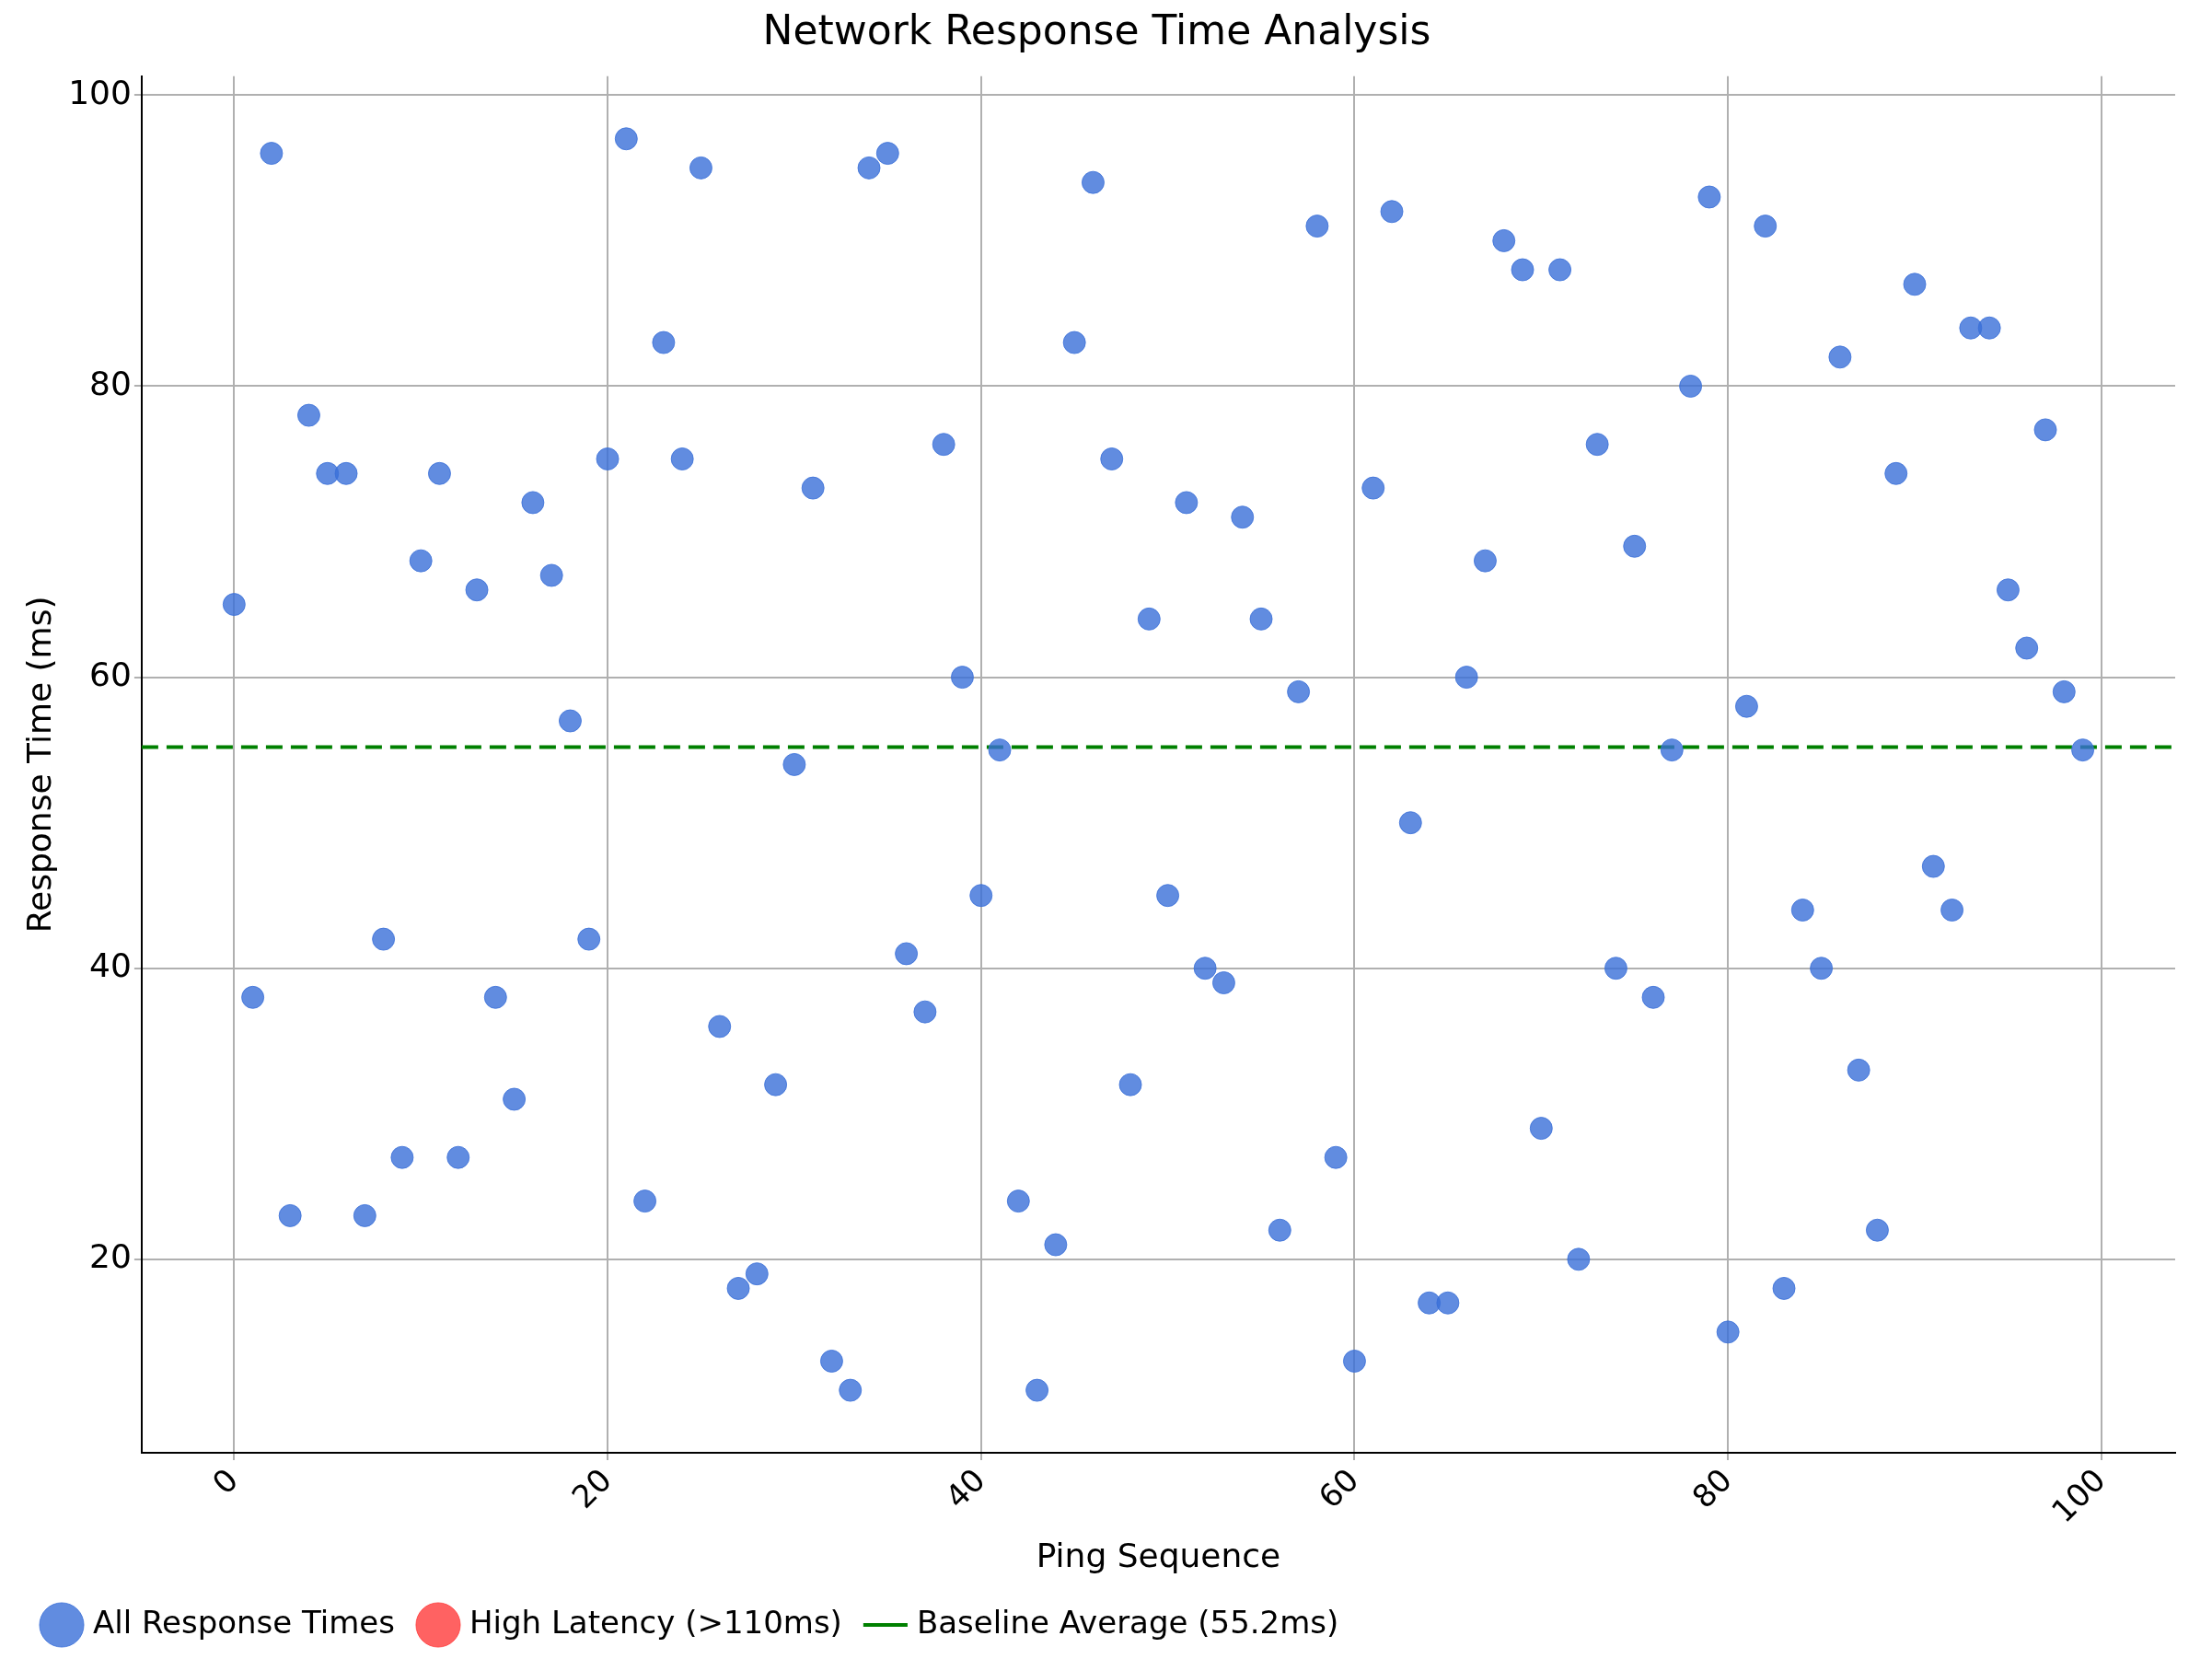  Describe the element at coordinates (110, 674) in the screenshot. I see `y-tick-label: 60` at that location.